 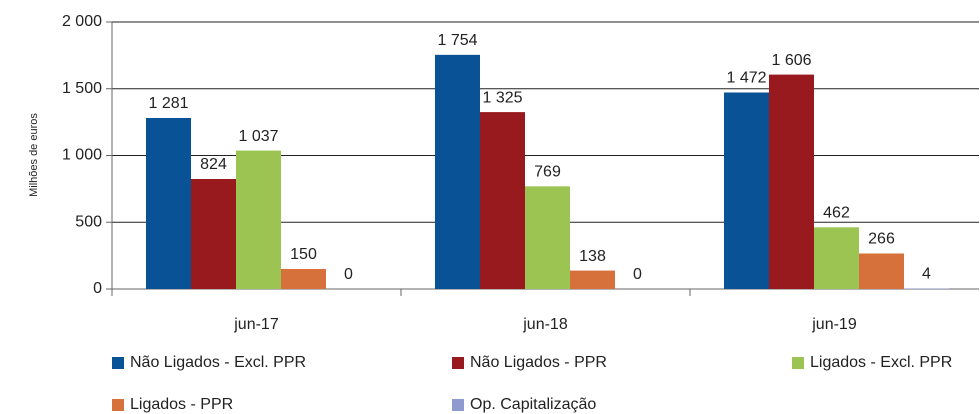 What do you see at coordinates (502, 97) in the screenshot?
I see `value-label: 1 325` at bounding box center [502, 97].